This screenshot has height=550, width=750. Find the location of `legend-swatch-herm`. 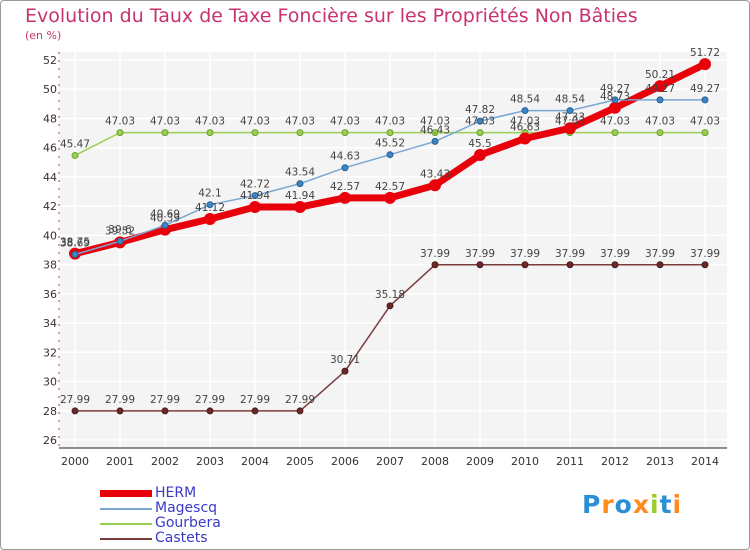

legend-swatch-herm is located at coordinates (126, 493).